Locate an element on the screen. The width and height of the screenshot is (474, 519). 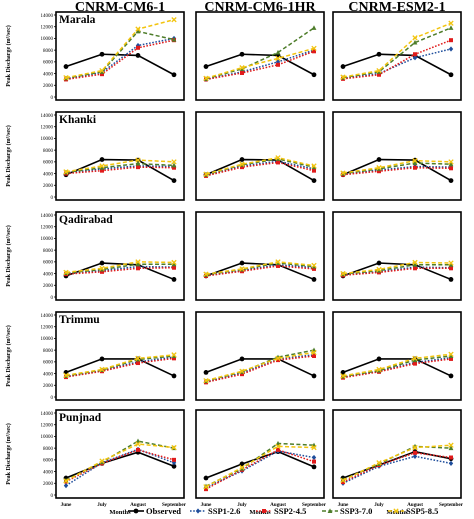
legend-label: Observed is located at coordinates (163, 511).